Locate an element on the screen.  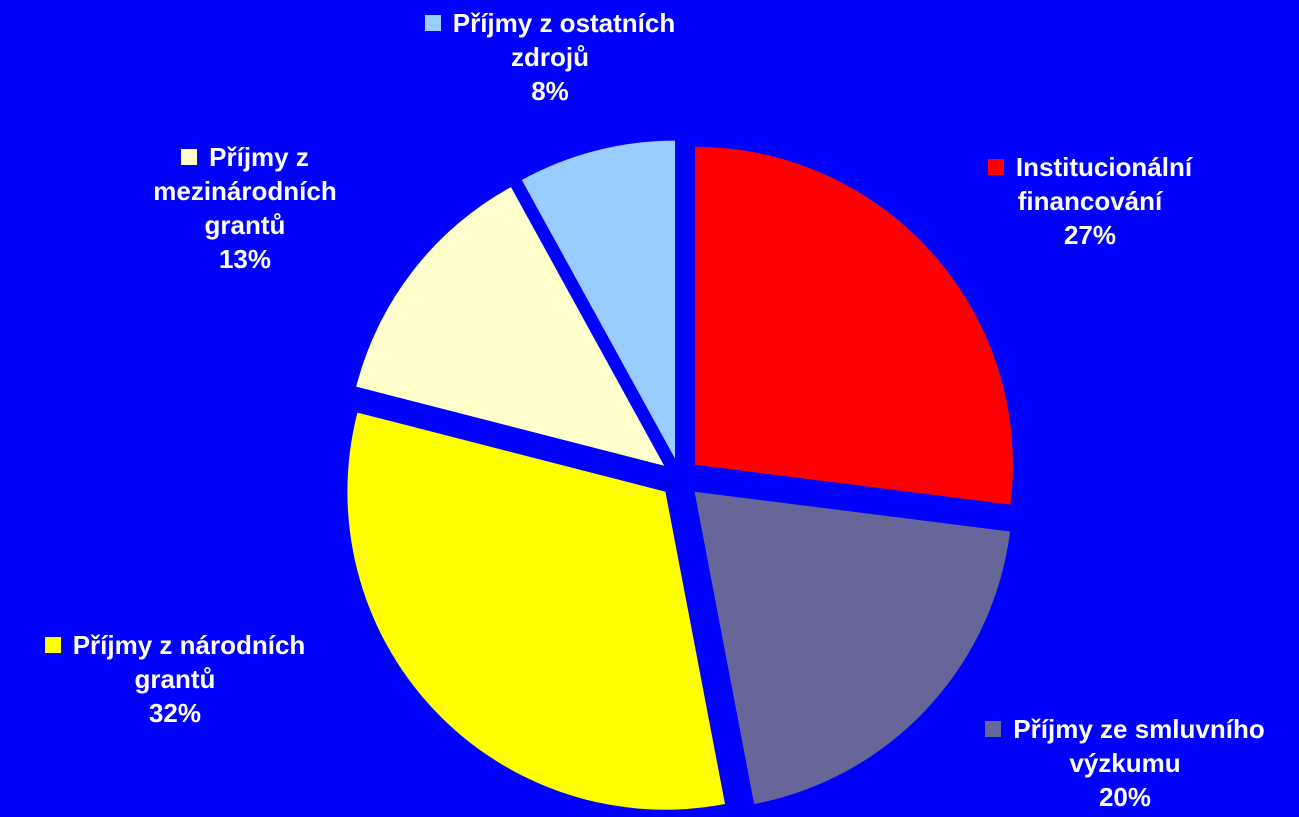
slice-value: 13% is located at coordinates (245, 259).